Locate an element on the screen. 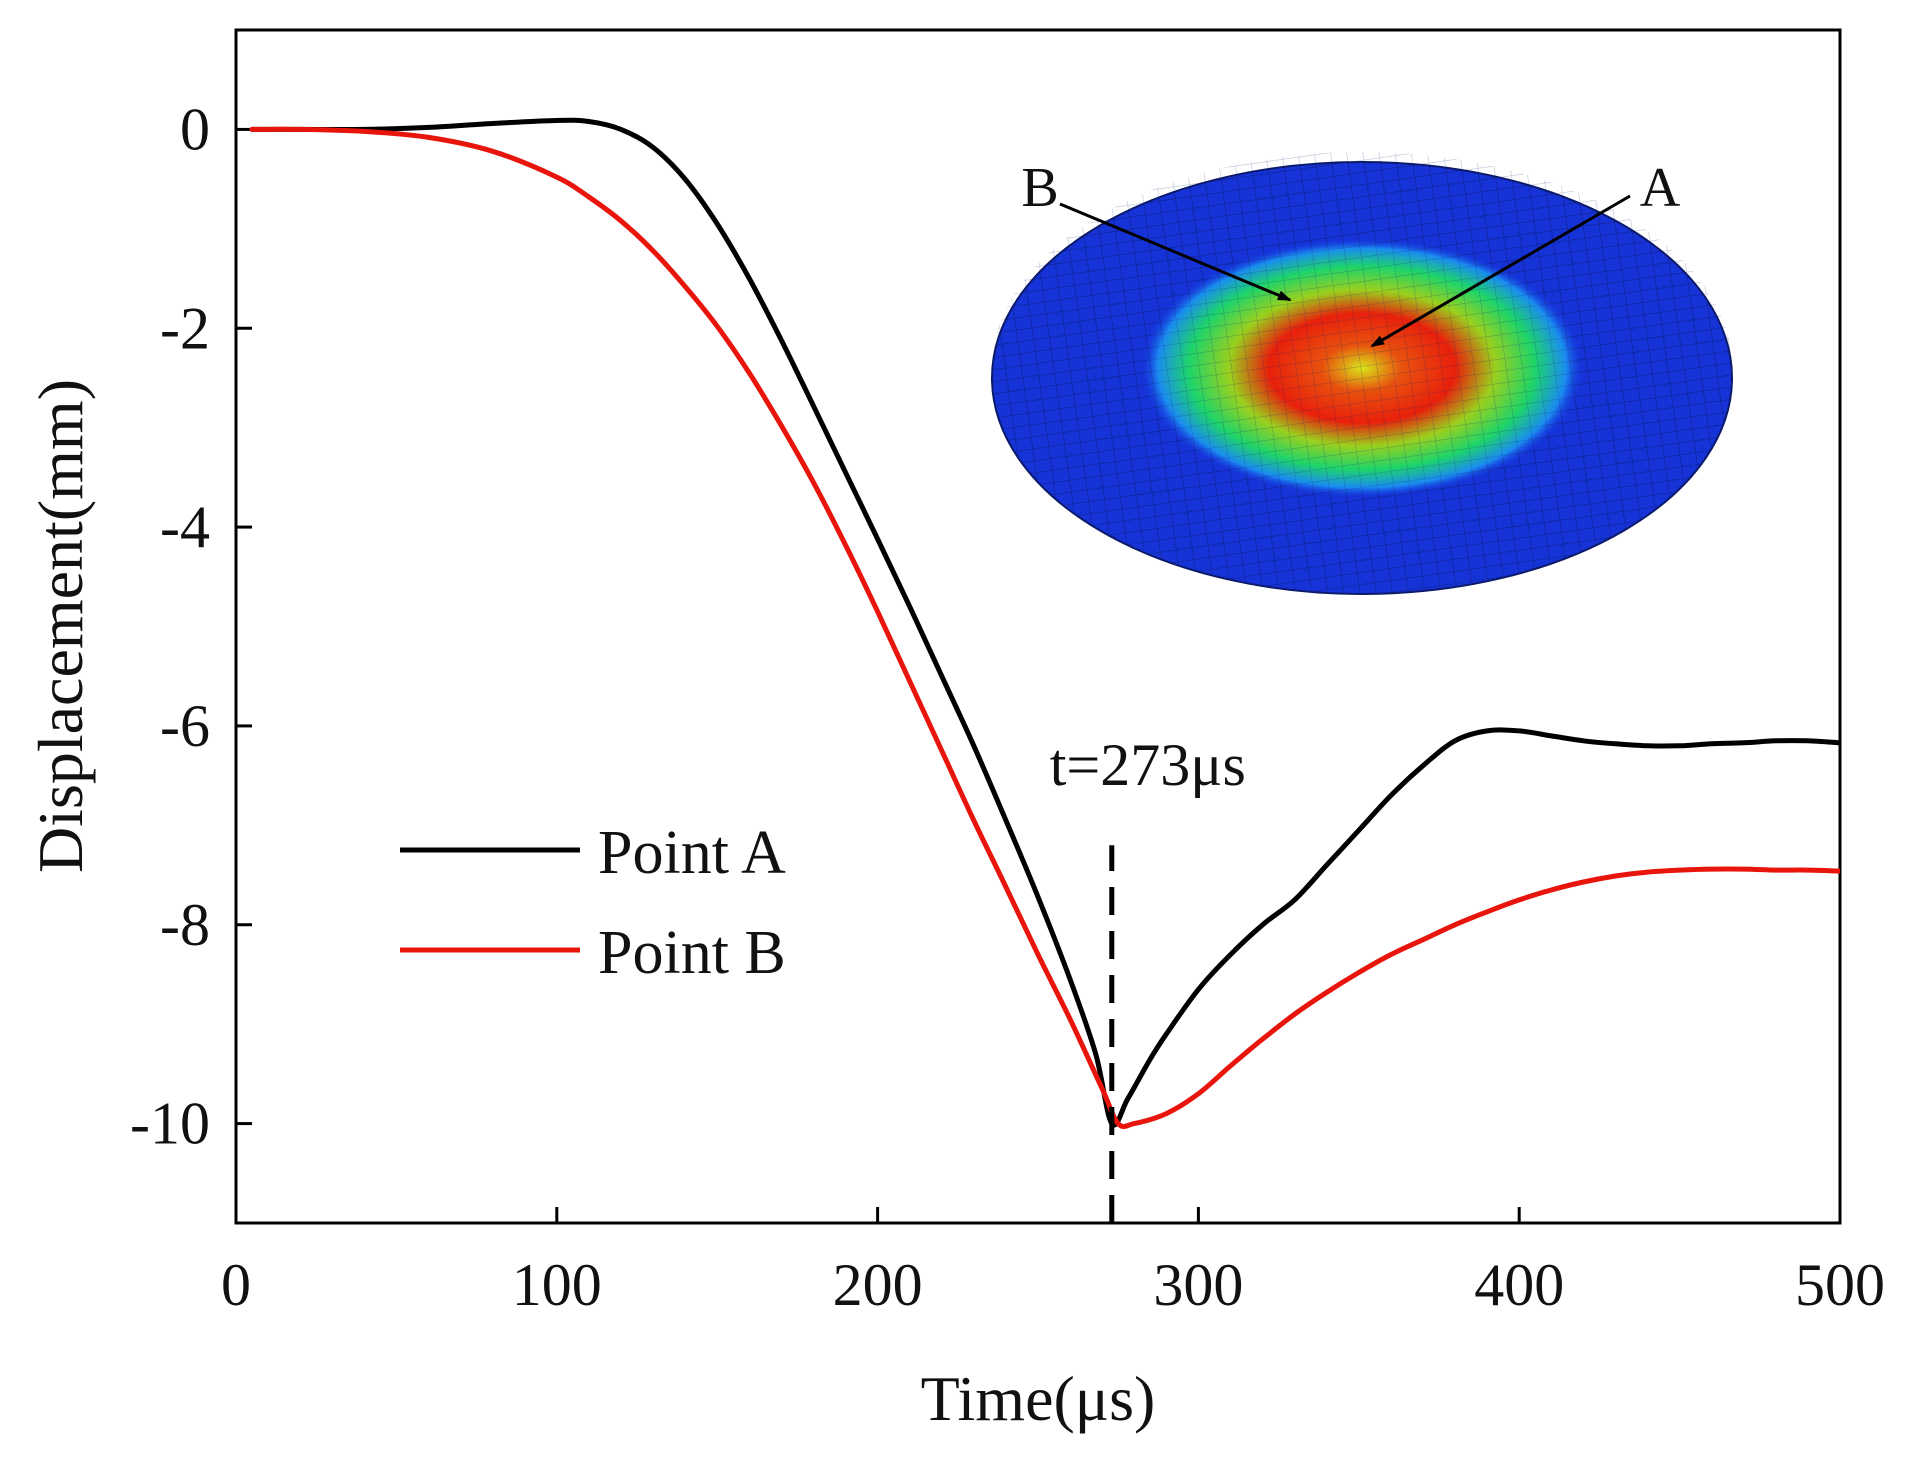  inset-arrow-a is located at coordinates (1500, 271).